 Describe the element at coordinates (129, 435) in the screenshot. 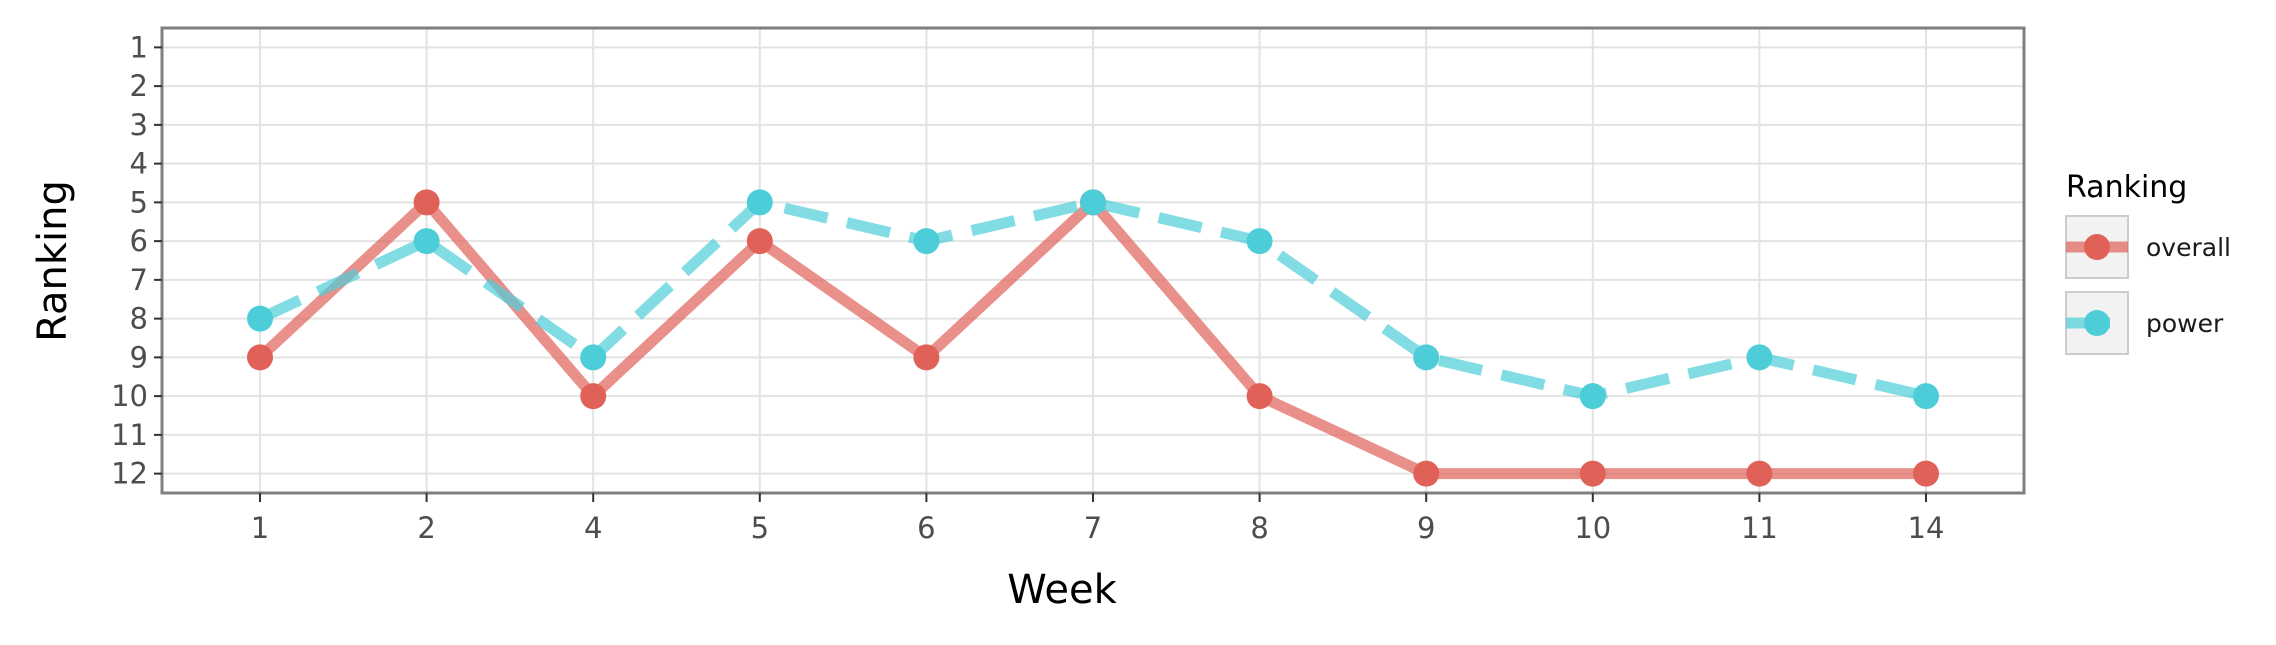

I see `y-tick-label: 11` at that location.